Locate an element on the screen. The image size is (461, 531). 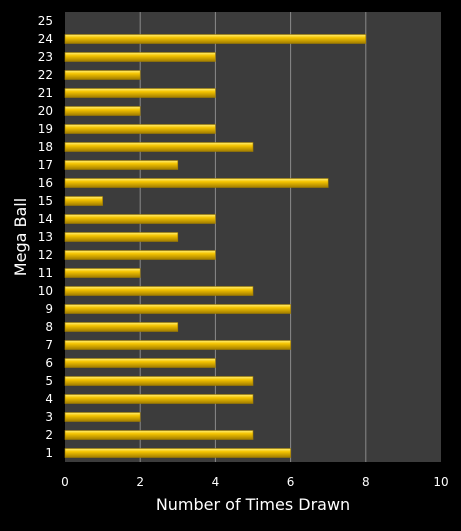
x-tick-labels: 0 2 4 6 8 10 is located at coordinates (254, 482).